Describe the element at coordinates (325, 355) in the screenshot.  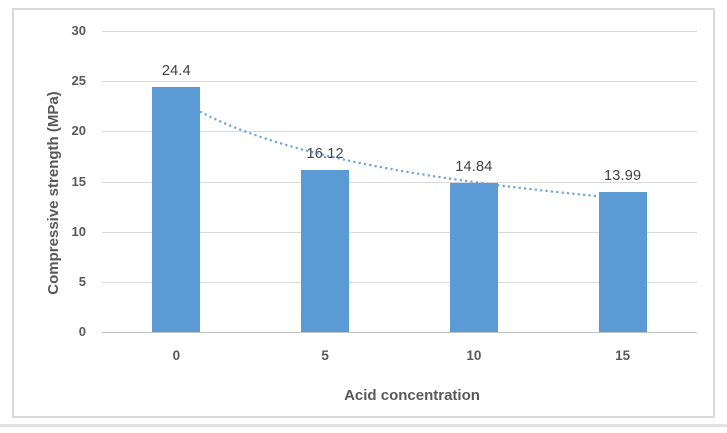
I see `x-tick-label: 5` at that location.